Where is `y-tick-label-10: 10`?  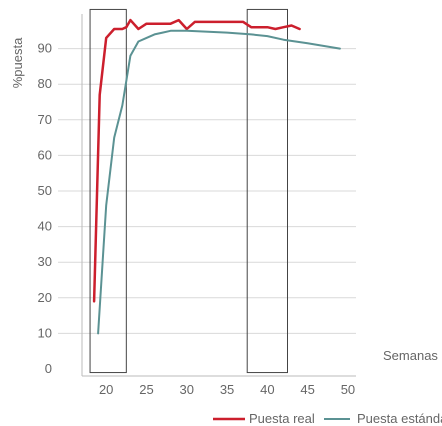
y-tick-label-10: 10 is located at coordinates (45, 332).